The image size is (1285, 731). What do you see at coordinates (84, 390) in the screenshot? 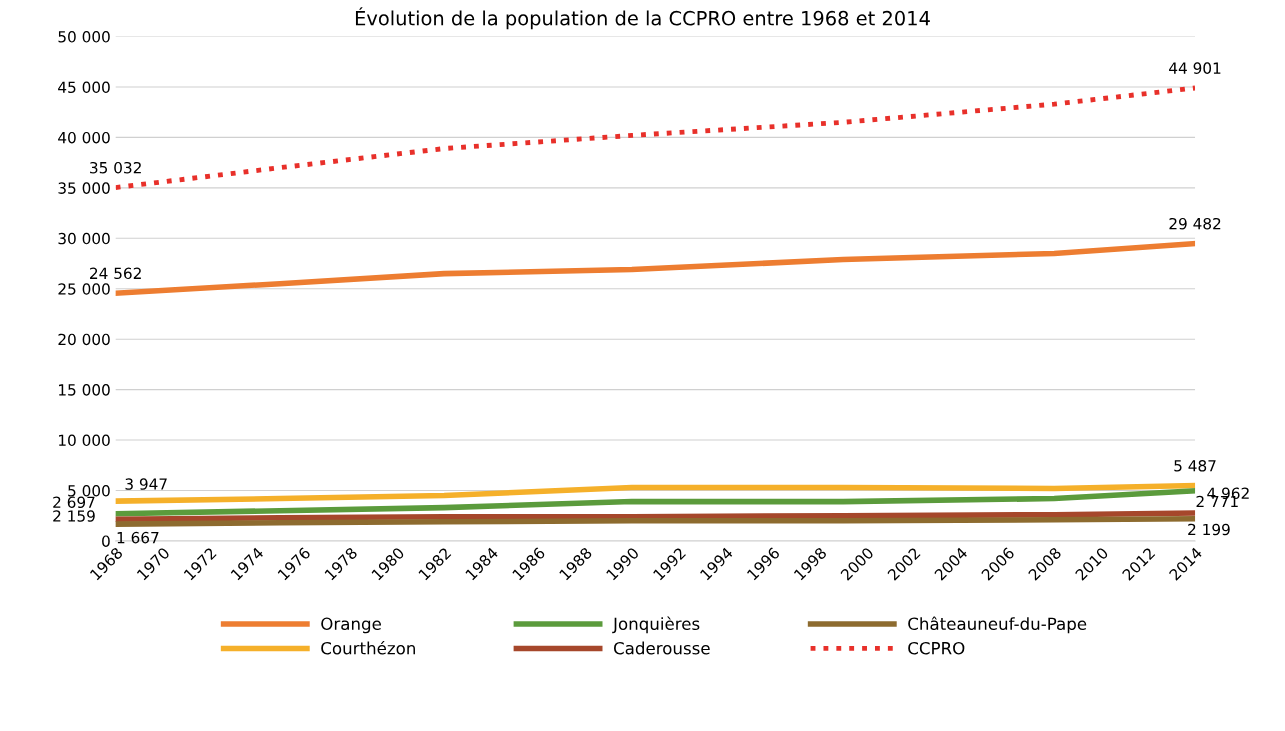
I see `y-tick-label: 15 000` at bounding box center [84, 390].